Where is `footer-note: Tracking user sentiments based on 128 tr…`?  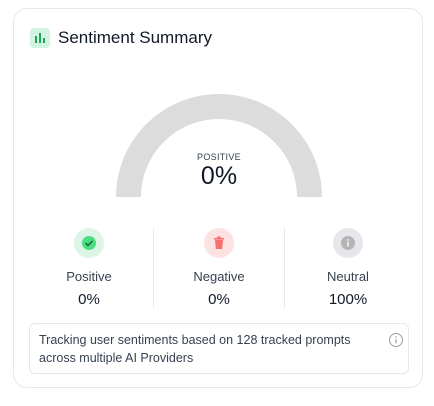 footer-note: Tracking user sentiments based on 128 tr… is located at coordinates (219, 348).